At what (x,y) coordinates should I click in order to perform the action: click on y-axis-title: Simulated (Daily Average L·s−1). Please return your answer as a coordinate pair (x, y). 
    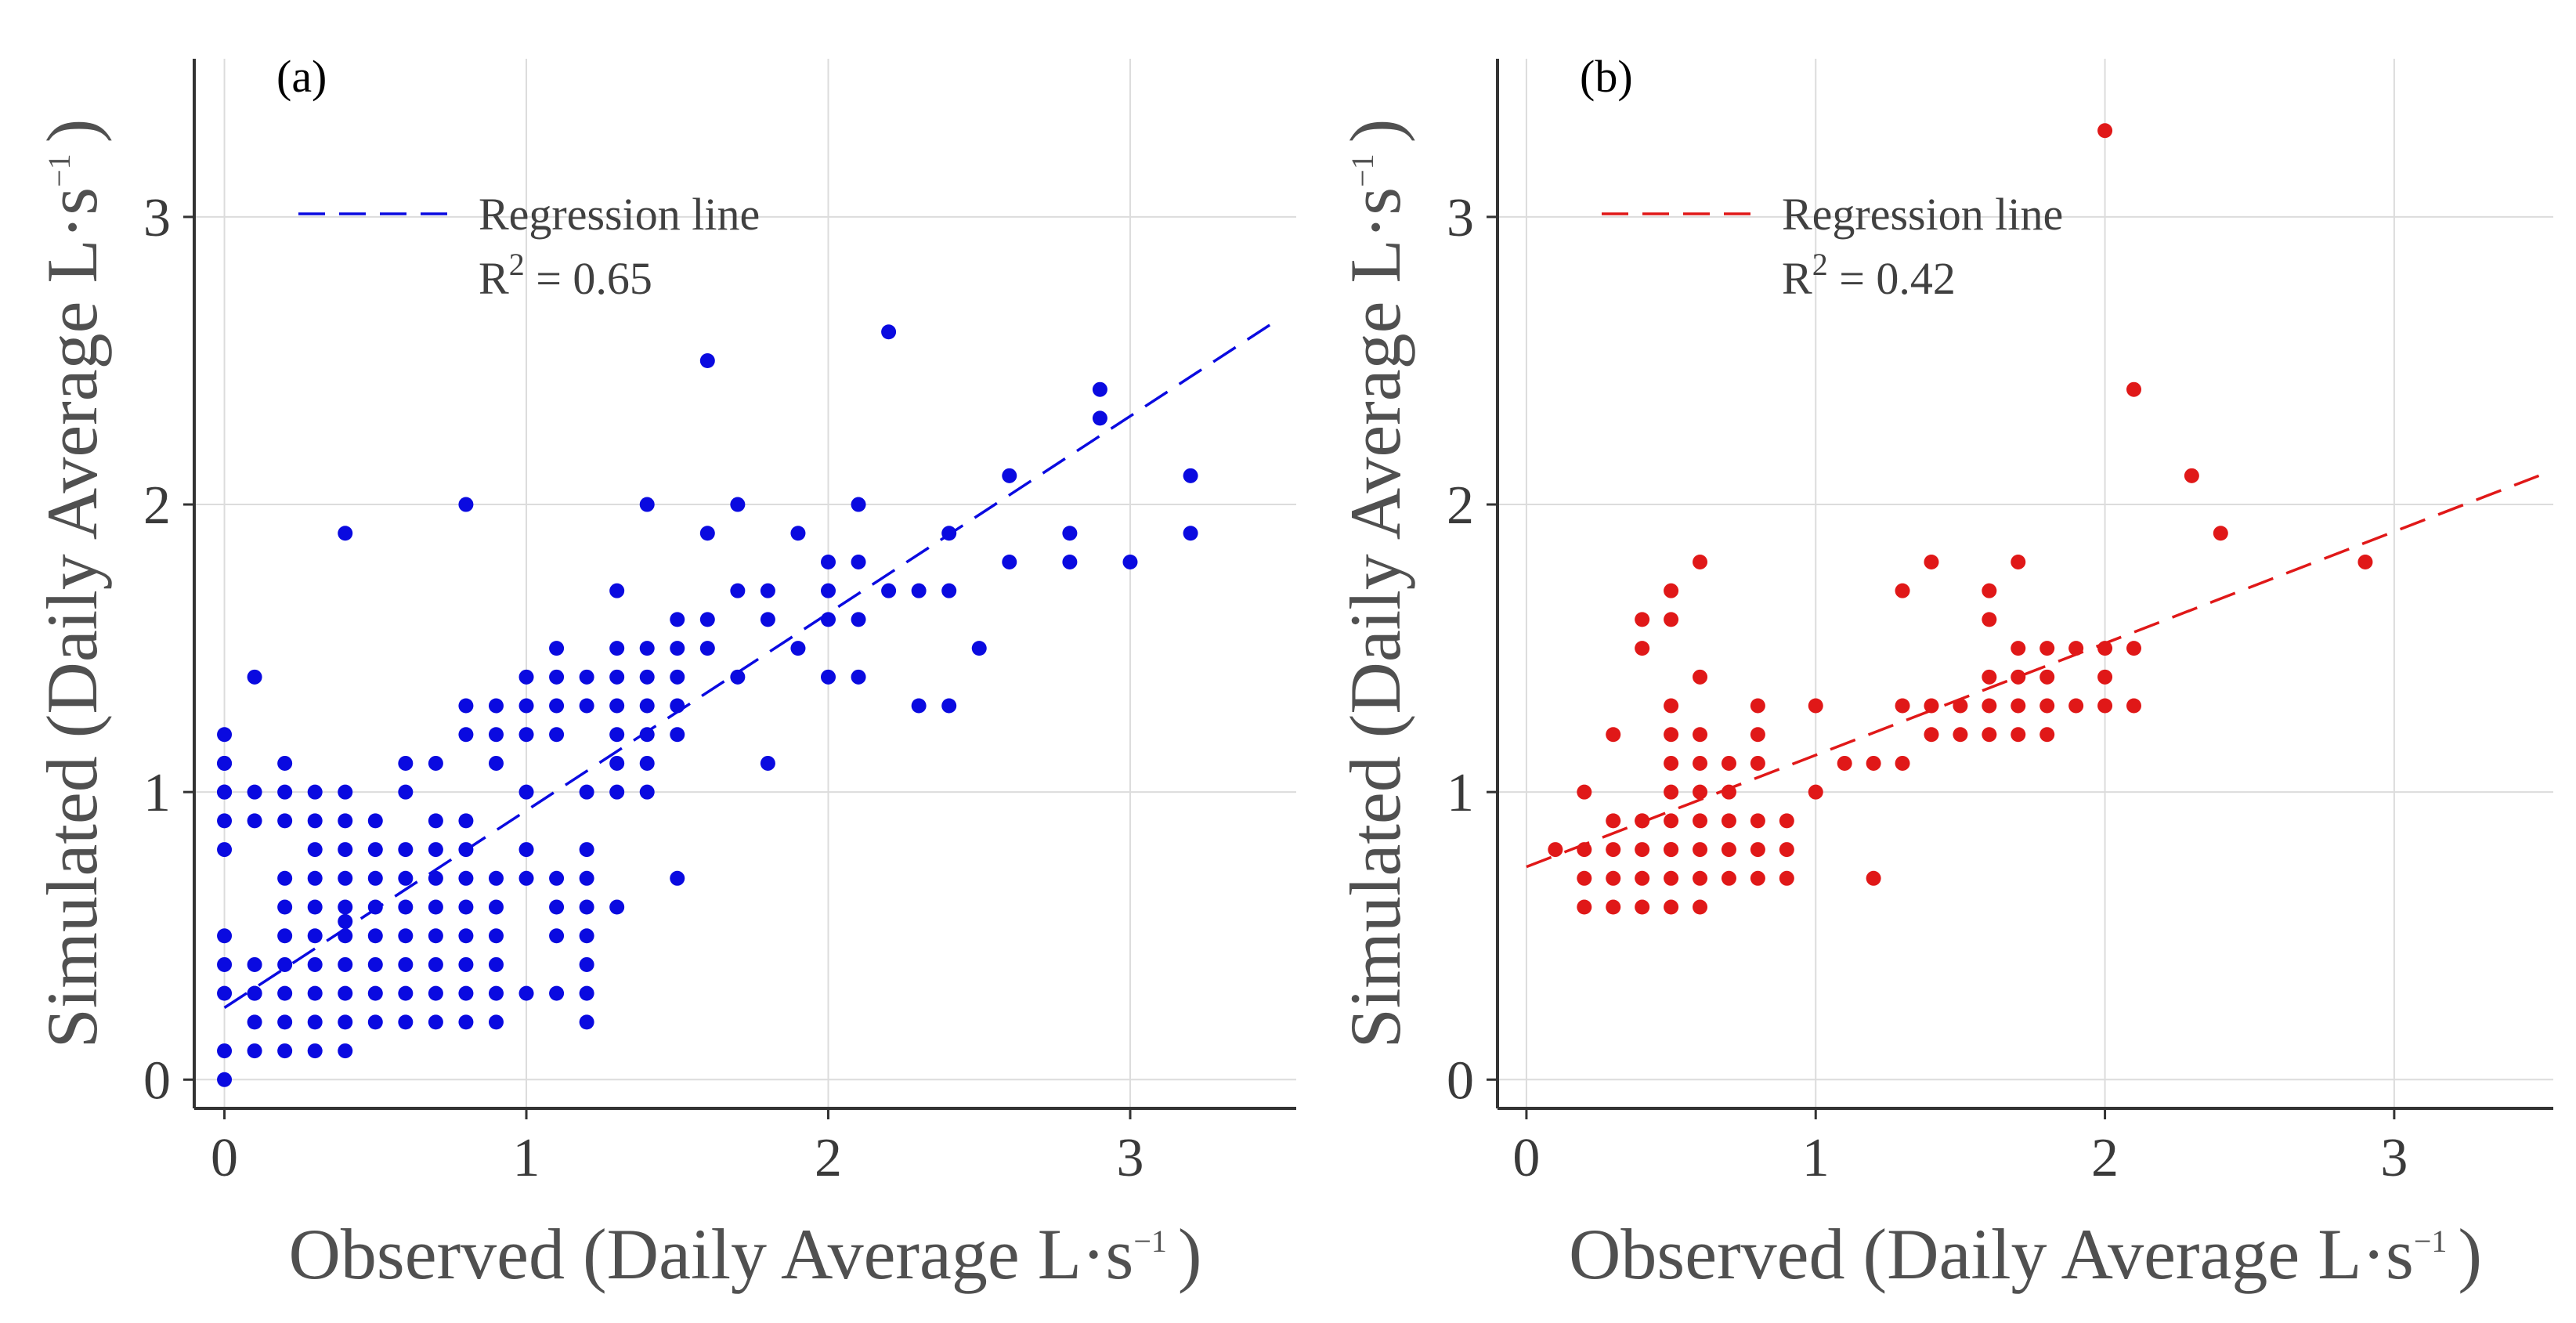
    Looking at the image, I should click on (1375, 584).